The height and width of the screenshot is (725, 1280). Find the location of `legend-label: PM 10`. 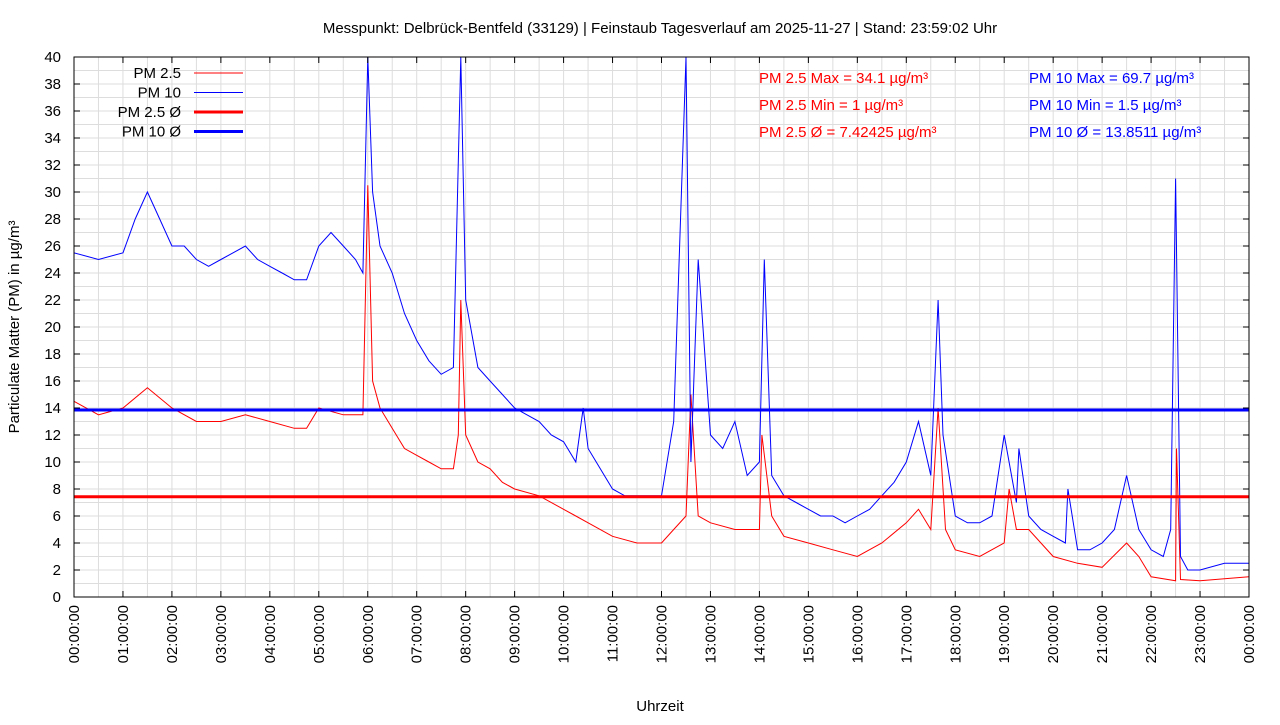

legend-label: PM 10 is located at coordinates (159, 93).